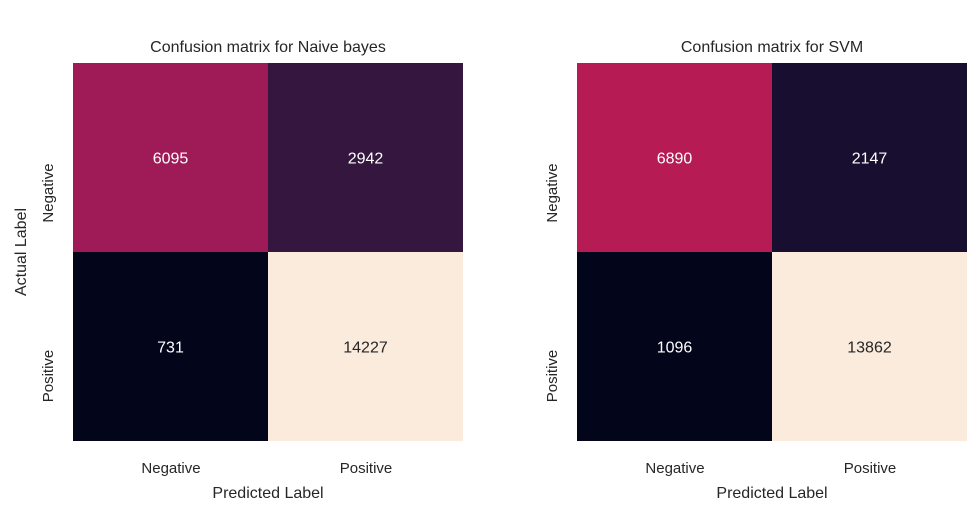  What do you see at coordinates (21, 252) in the screenshot?
I see `y-axis-label: Actual Label` at bounding box center [21, 252].